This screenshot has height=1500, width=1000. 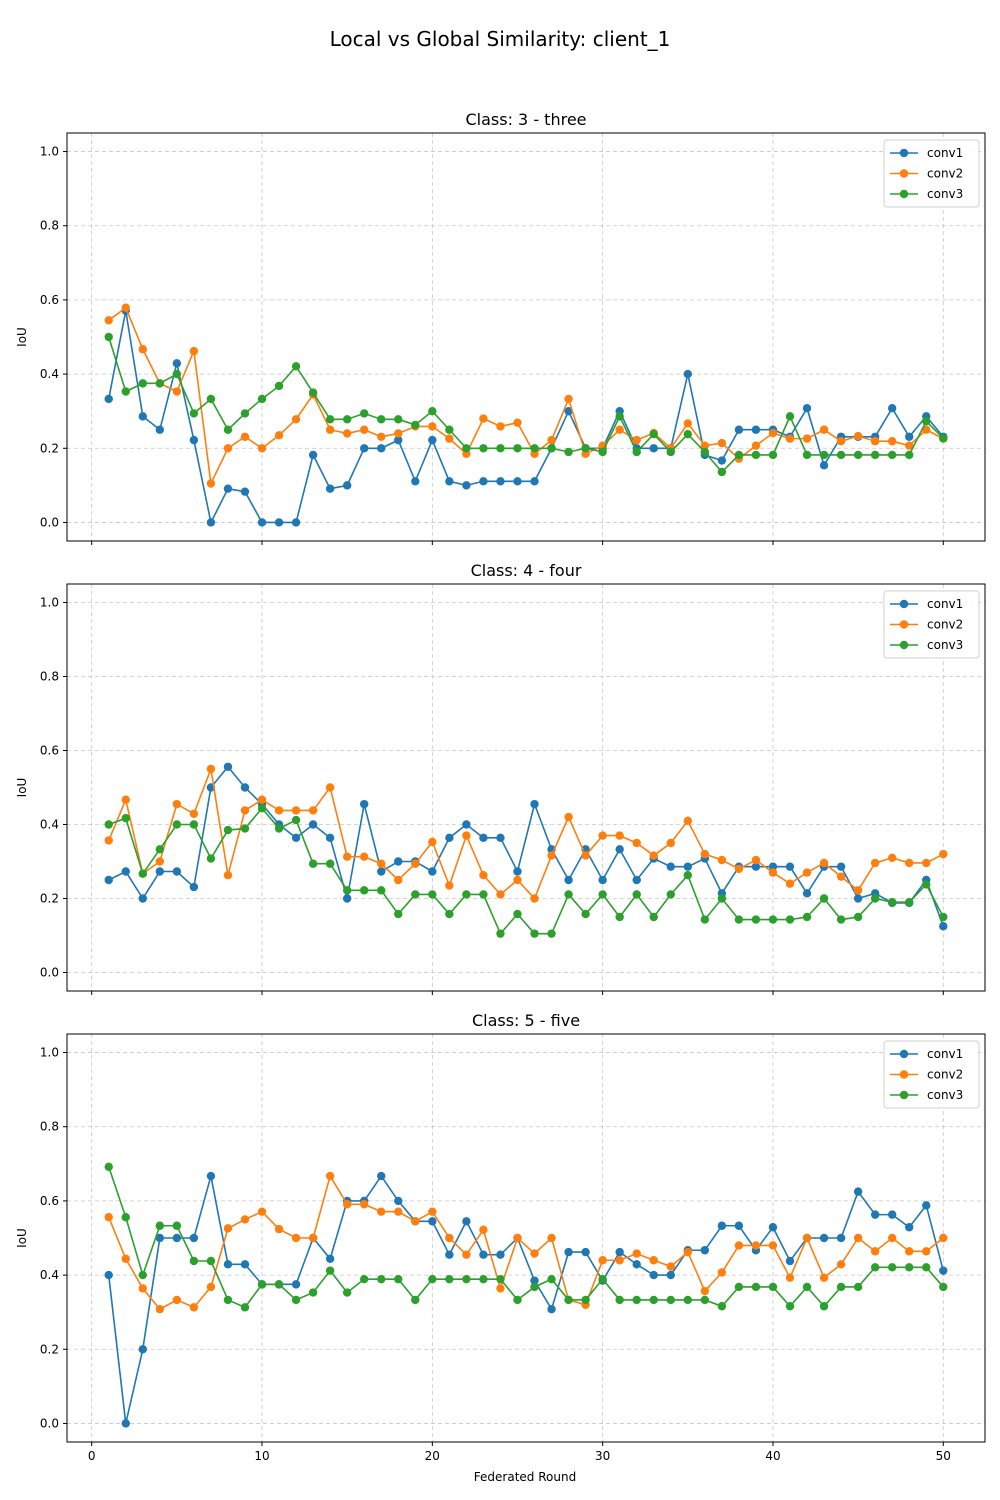 What do you see at coordinates (49, 1053) in the screenshot?
I see `y-tick-label: 1.0` at bounding box center [49, 1053].